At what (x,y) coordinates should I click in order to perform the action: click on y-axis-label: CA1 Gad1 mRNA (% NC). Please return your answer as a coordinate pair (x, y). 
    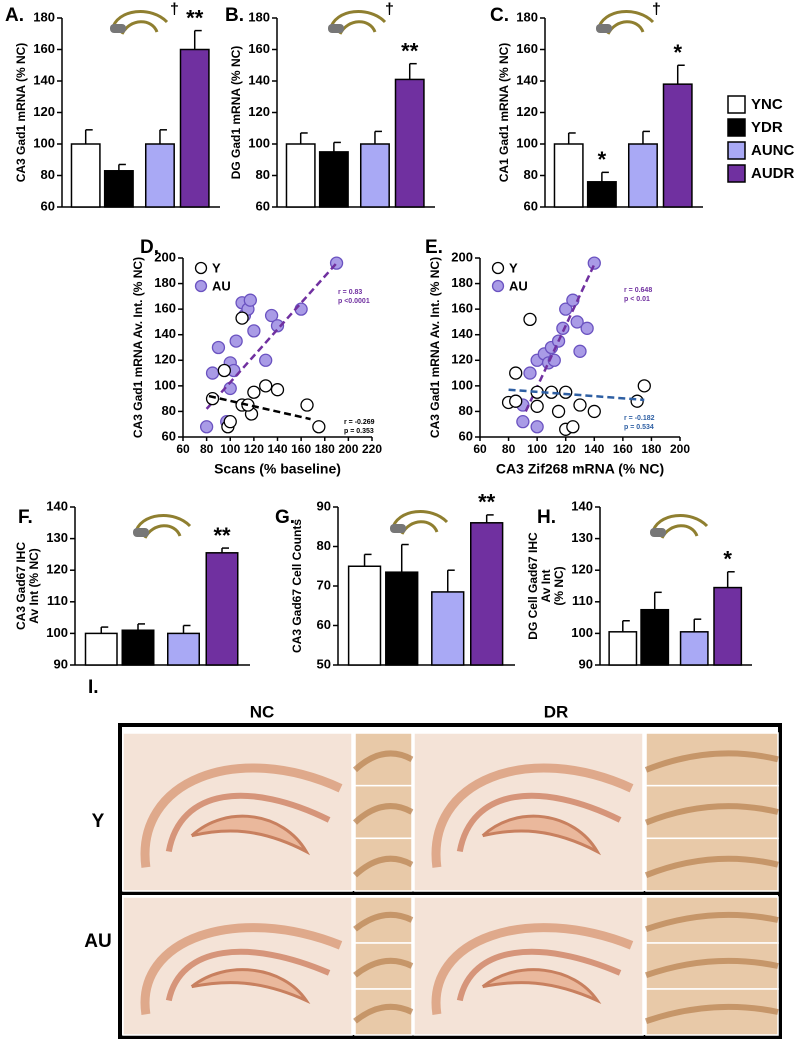
    Looking at the image, I should click on (504, 113).